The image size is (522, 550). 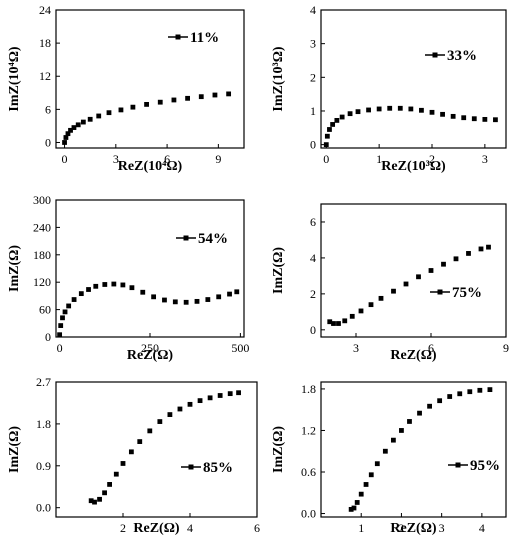 I want to click on legend-label: 33%, so click(x=462, y=56).